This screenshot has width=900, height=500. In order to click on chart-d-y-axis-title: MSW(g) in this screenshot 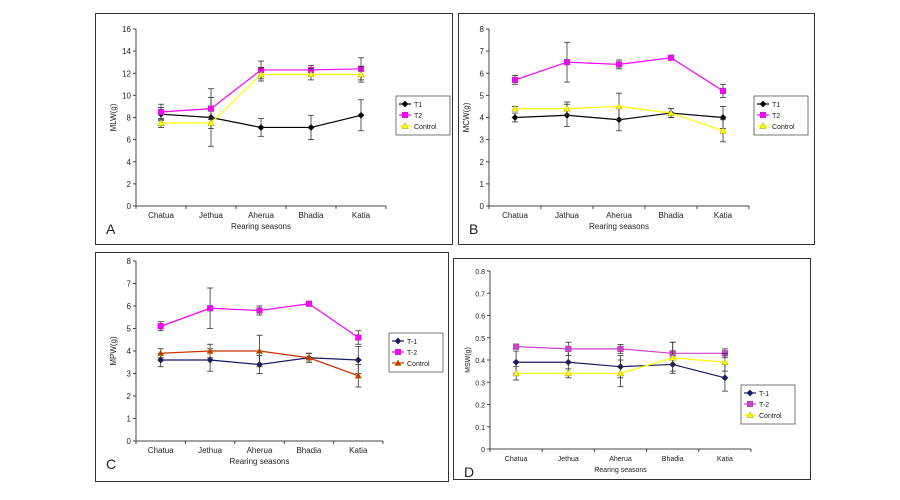, I will do `click(468, 360)`.